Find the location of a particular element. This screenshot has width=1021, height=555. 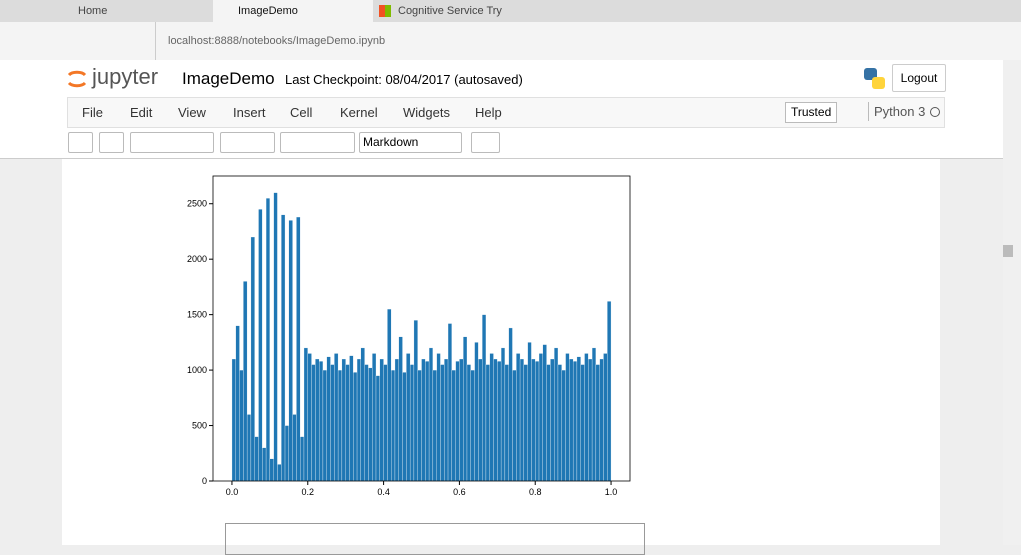

logout-button: Logout is located at coordinates (919, 78).